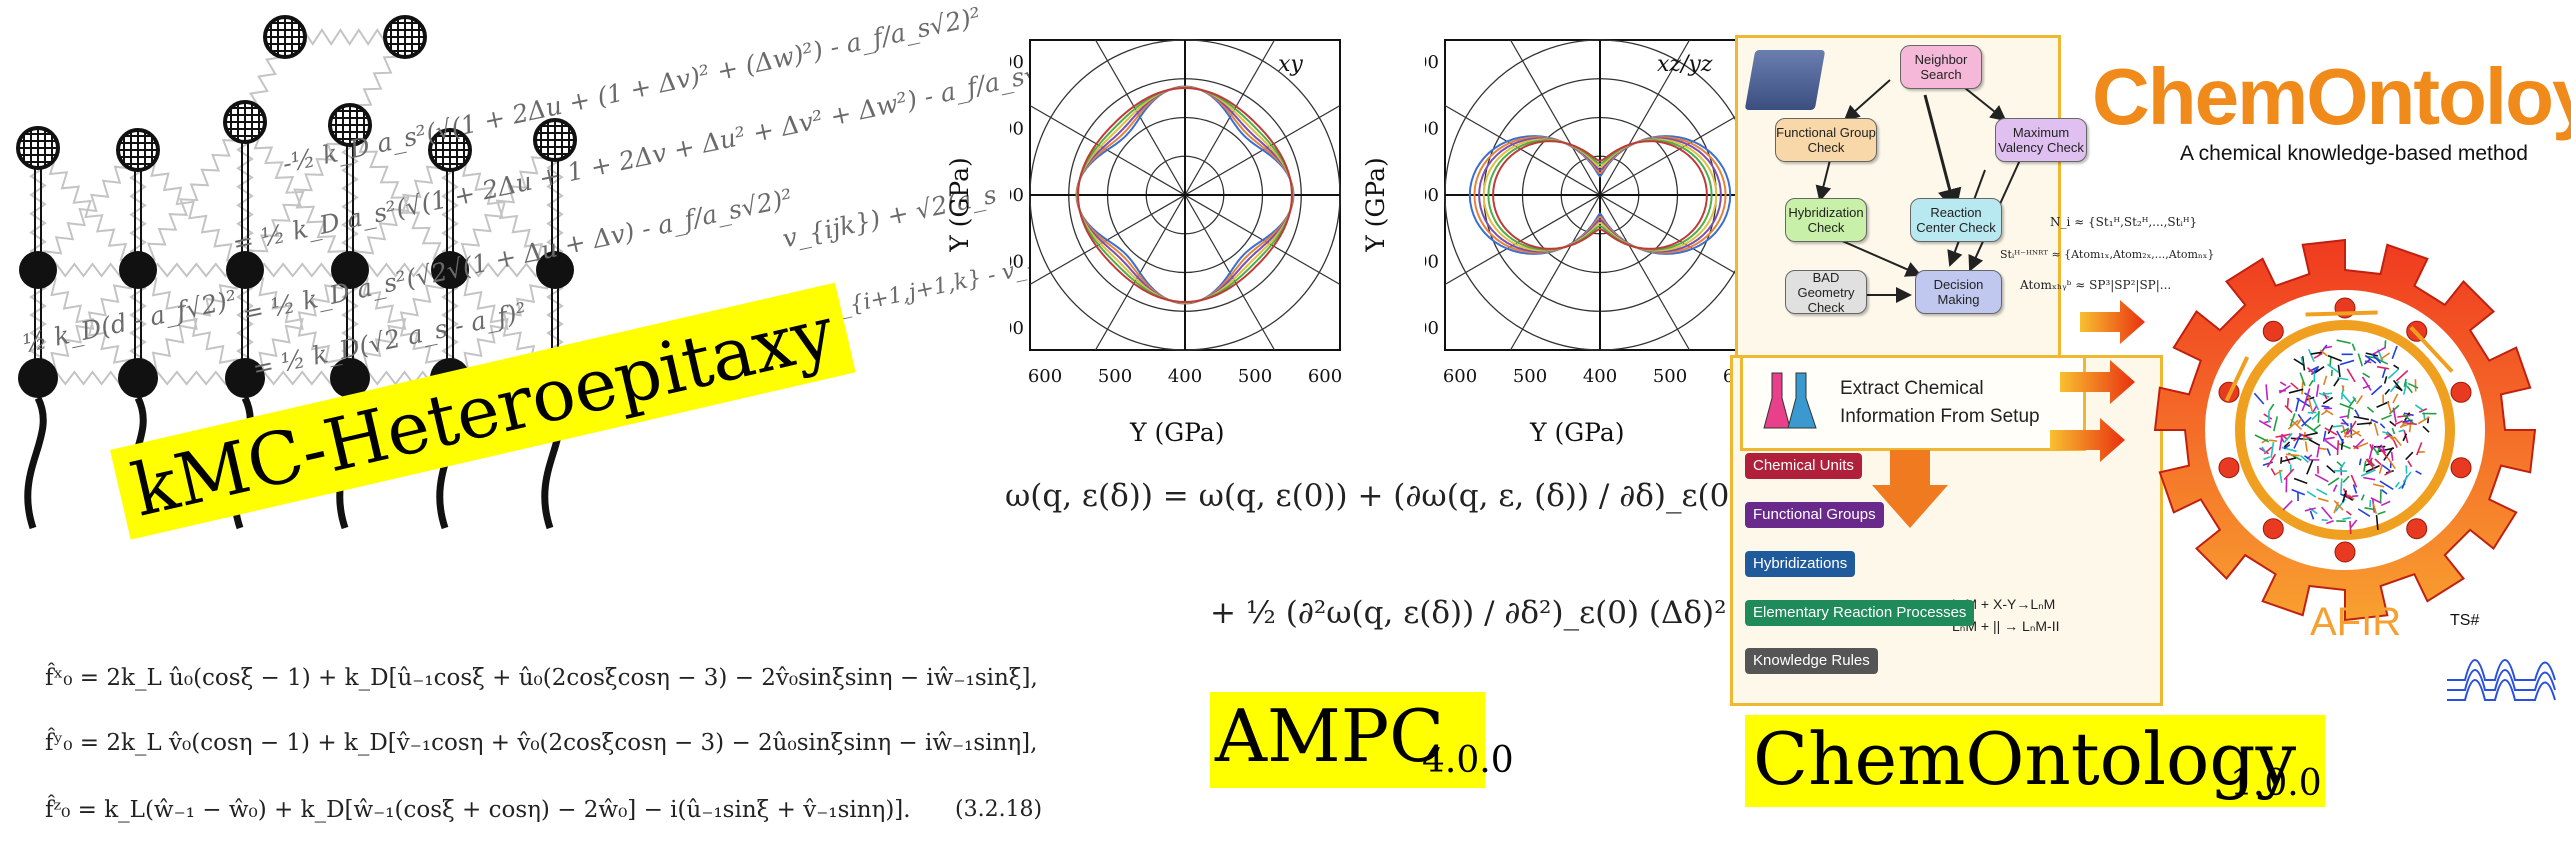  Describe the element at coordinates (1115, 376) in the screenshot. I see `x-tick-label: 500` at that location.